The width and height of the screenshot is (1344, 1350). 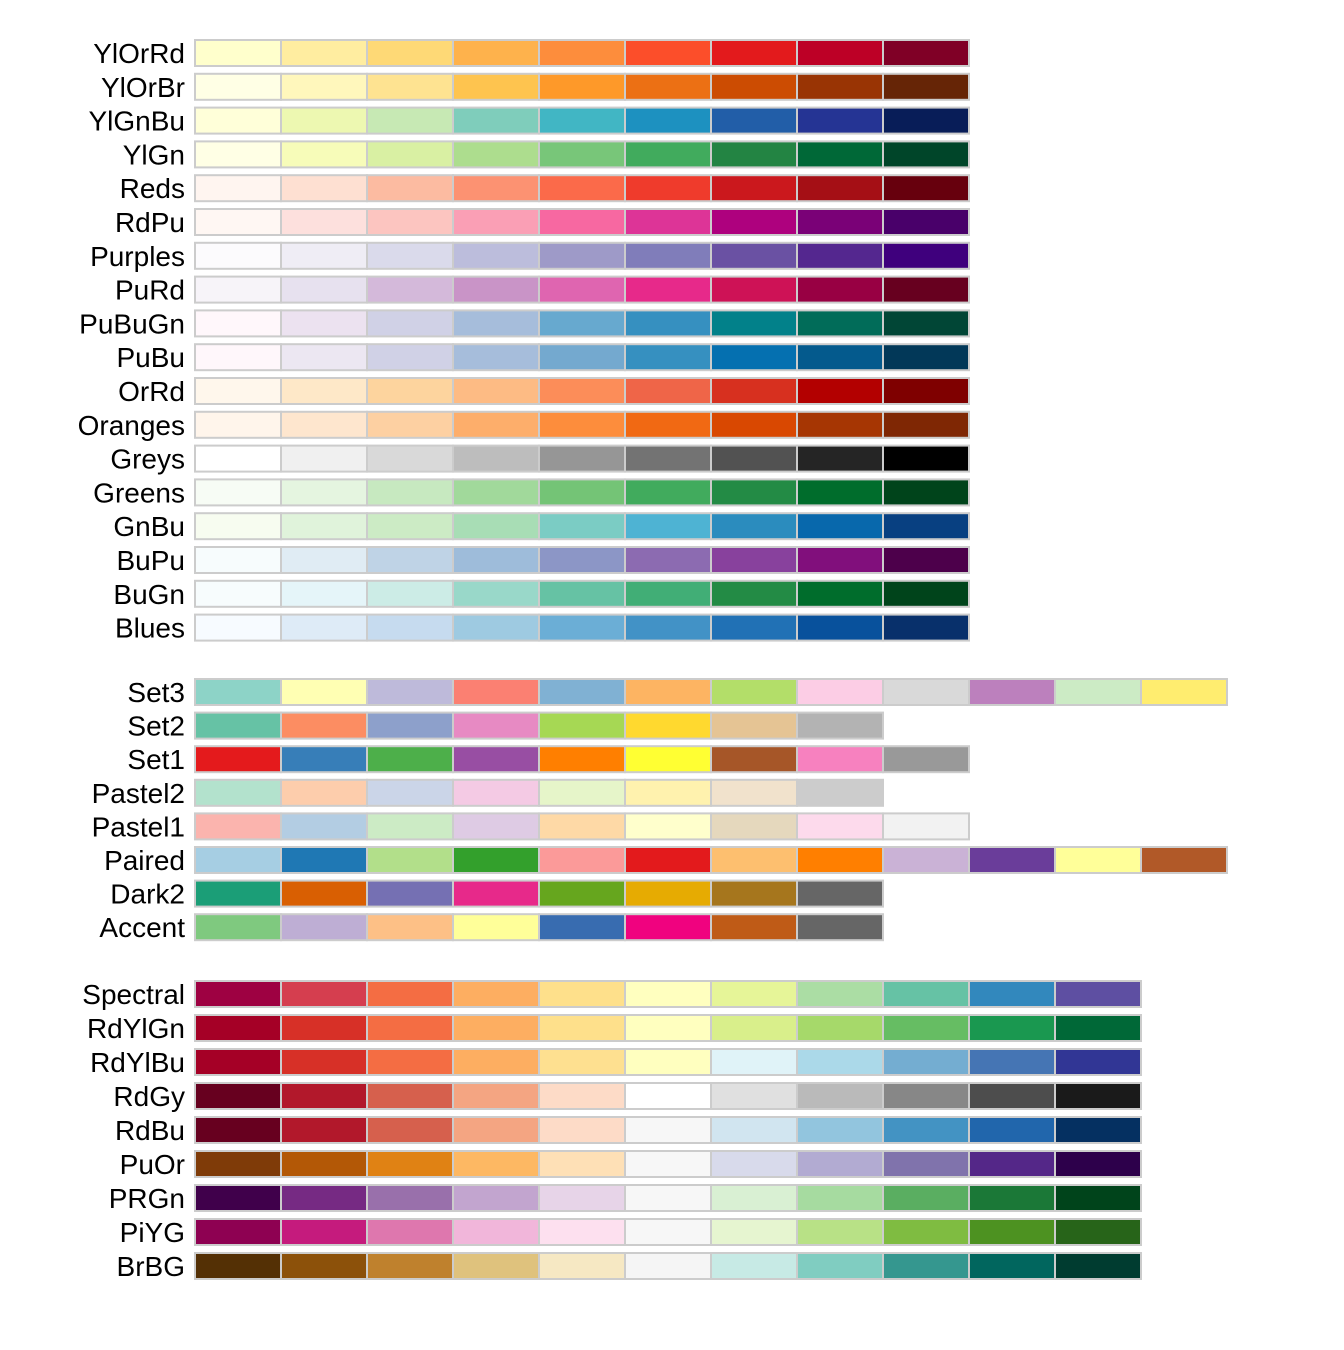 I want to click on palette-row: Greys, so click(x=540, y=459).